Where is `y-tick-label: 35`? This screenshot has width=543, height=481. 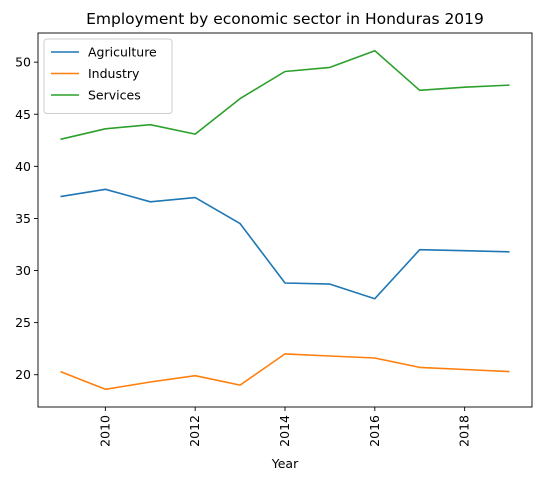
y-tick-label: 35 is located at coordinates (23, 218).